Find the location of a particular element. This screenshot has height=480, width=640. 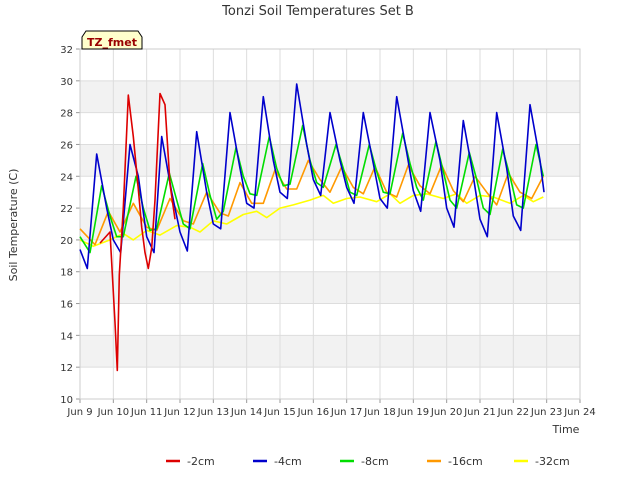

x-axis-label: Time is located at coordinates (566, 429).